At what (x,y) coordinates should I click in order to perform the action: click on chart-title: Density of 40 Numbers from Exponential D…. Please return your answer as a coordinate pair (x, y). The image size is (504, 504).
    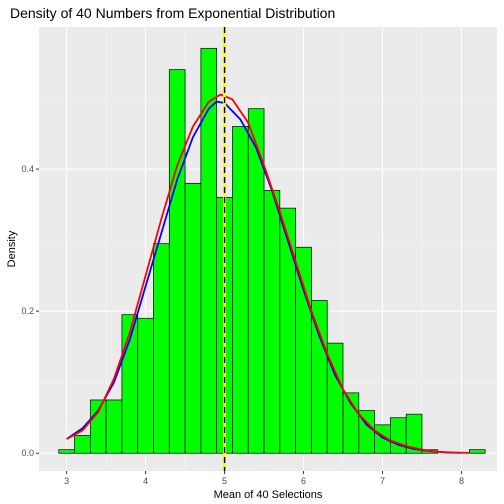
    Looking at the image, I should click on (172, 13).